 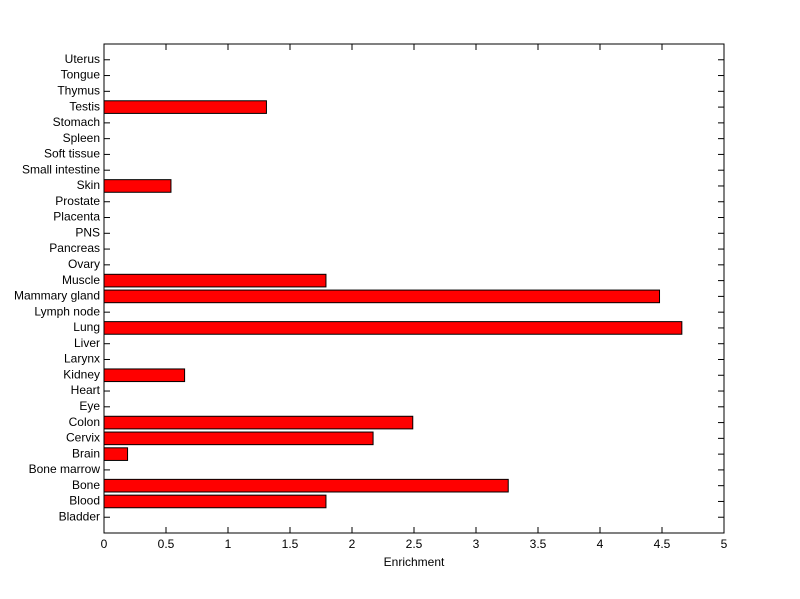 What do you see at coordinates (88, 185) in the screenshot?
I see `y-tick-label: Skin` at bounding box center [88, 185].